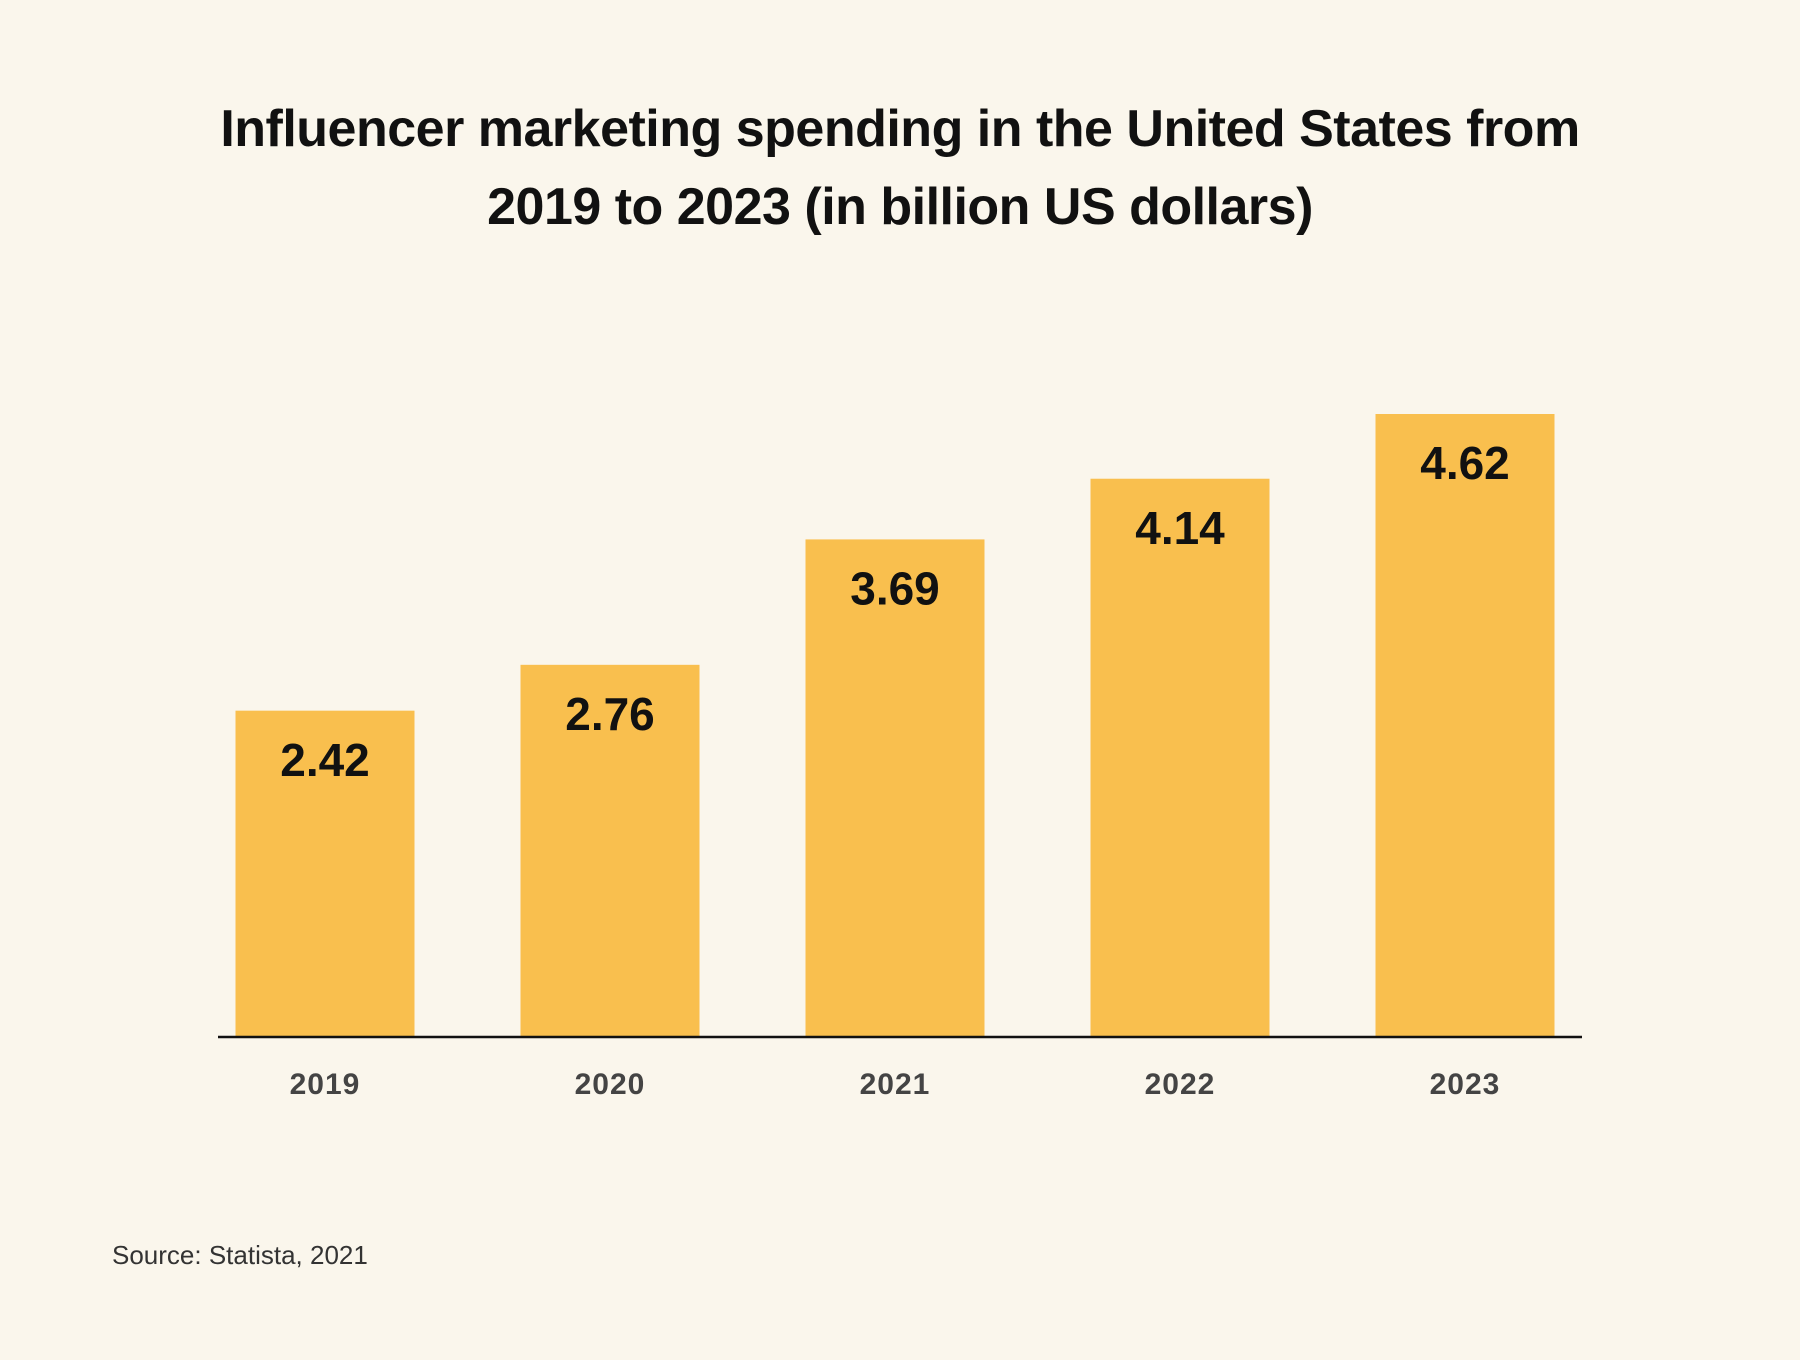  What do you see at coordinates (240, 1255) in the screenshot?
I see `source-note: Source: Statista, 2021` at bounding box center [240, 1255].